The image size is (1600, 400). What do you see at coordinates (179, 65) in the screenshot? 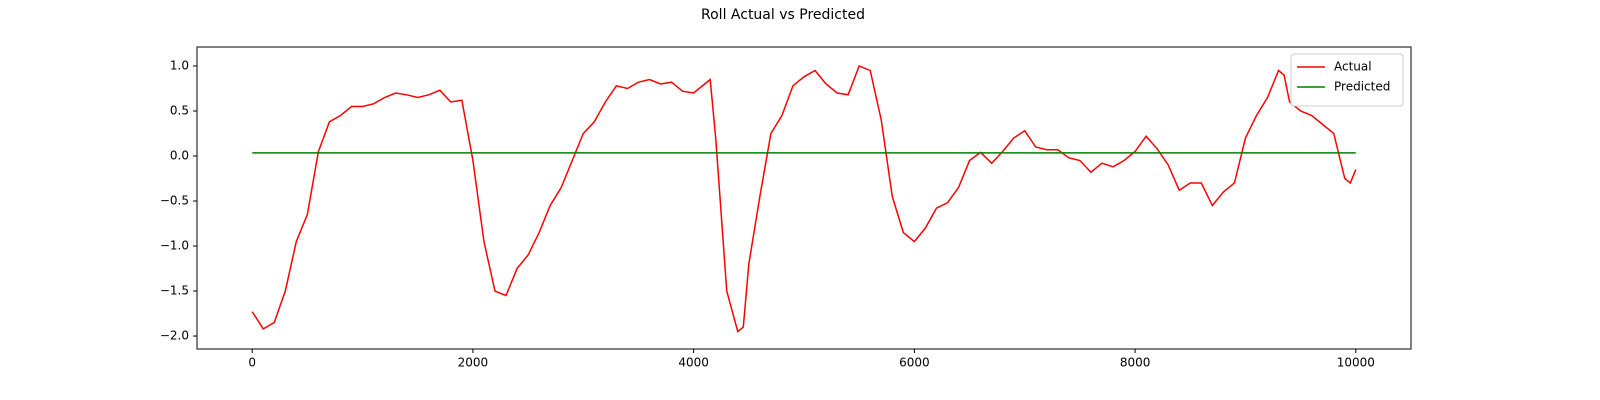
I see `y-tick-label: 1.0` at bounding box center [179, 65].